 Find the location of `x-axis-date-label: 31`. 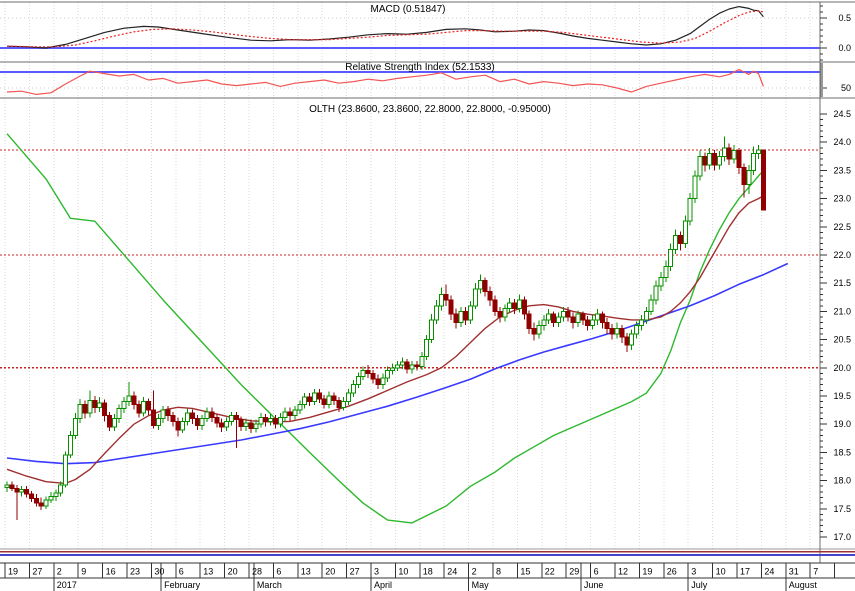

x-axis-date-label: 31 is located at coordinates (794, 572).